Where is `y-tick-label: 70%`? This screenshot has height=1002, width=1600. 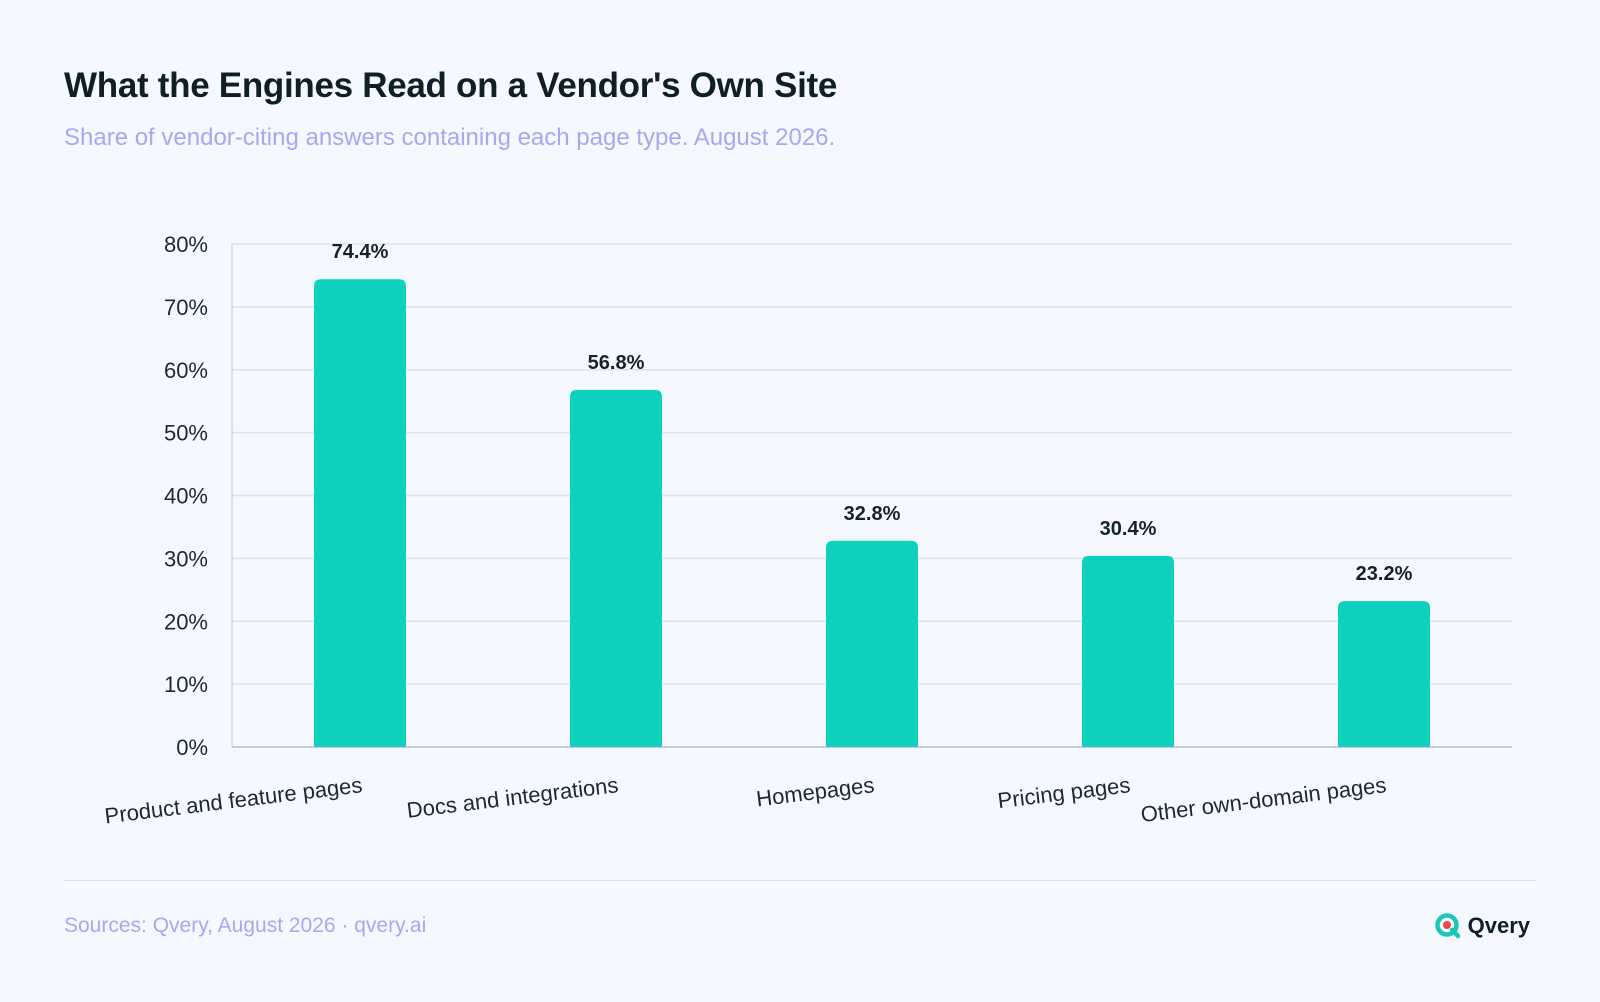
y-tick-label: 70% is located at coordinates (186, 307).